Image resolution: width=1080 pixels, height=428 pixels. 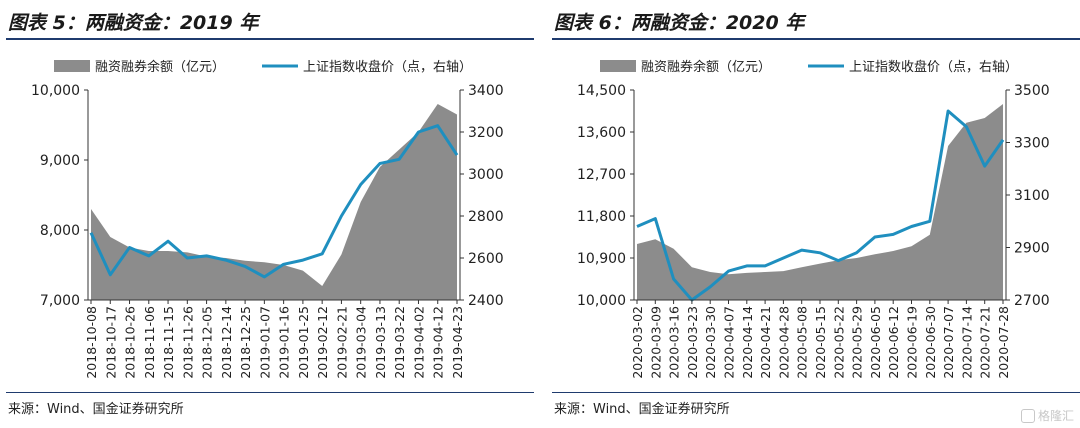 What do you see at coordinates (399, 342) in the screenshot?
I see `x-tick-label: 2019-03-22` at bounding box center [399, 342].